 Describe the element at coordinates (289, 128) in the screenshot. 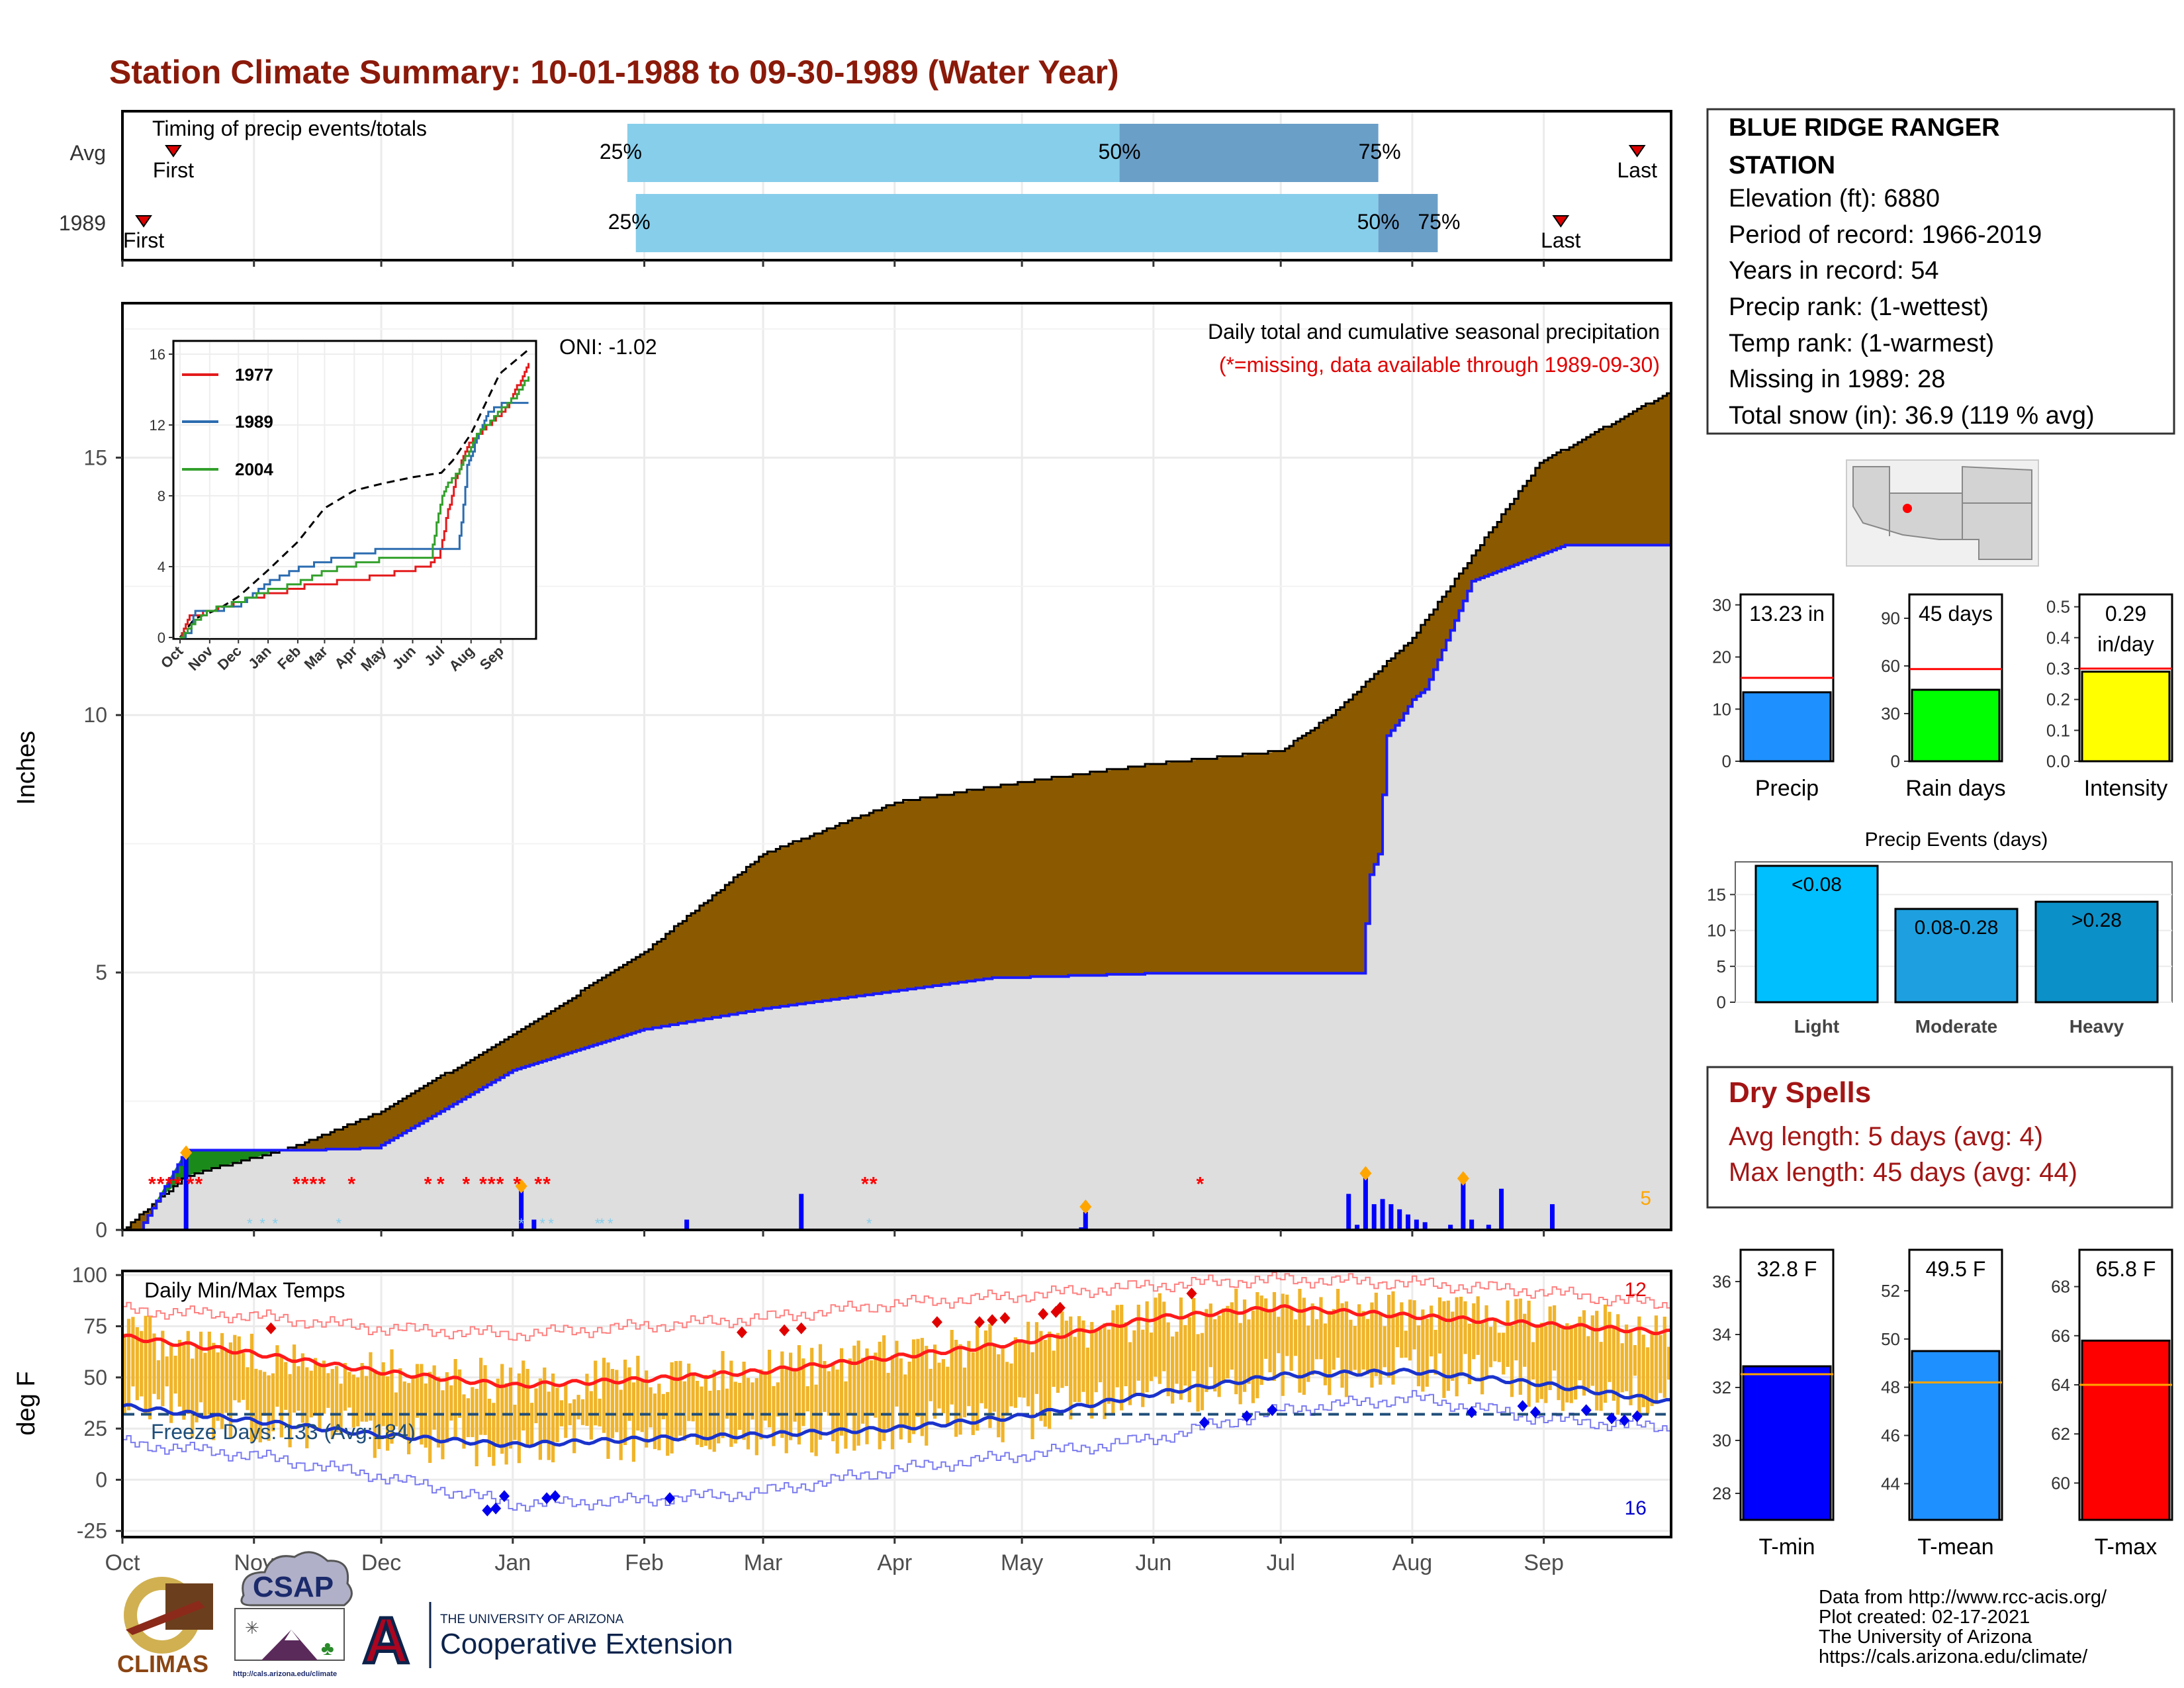

I see `timing-title: Timing of precip events/totals` at that location.